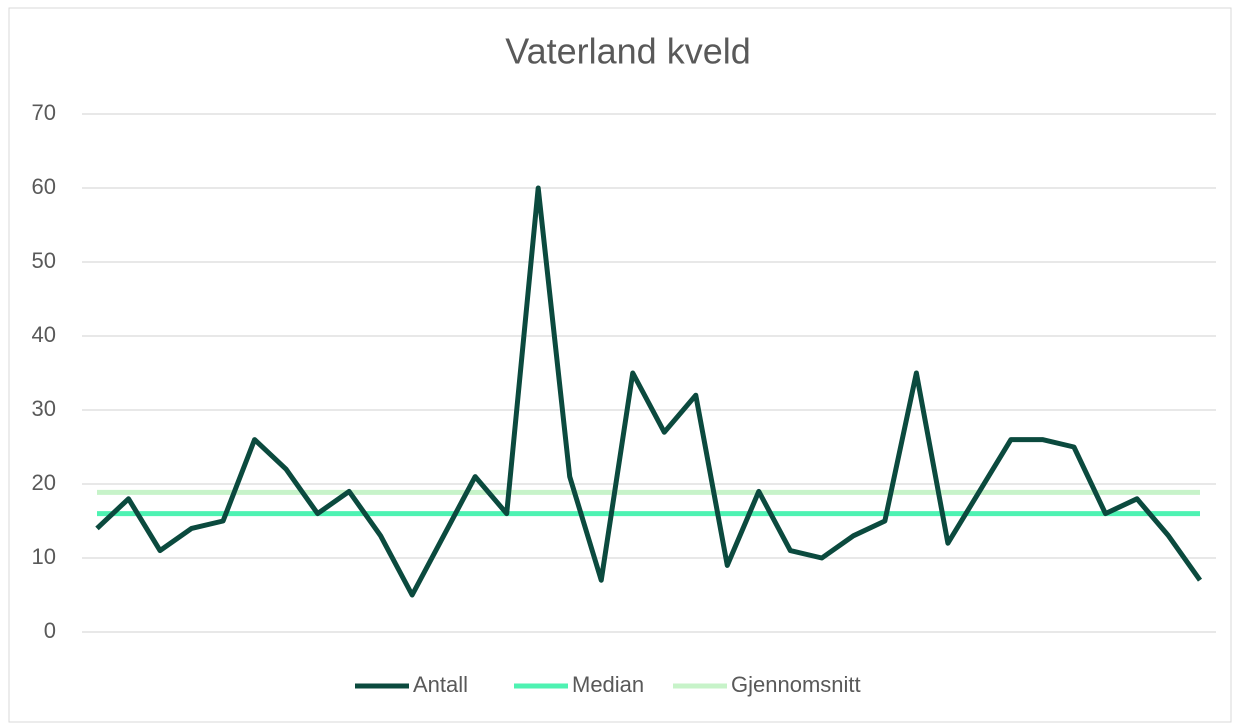 This screenshot has width=1235, height=724. I want to click on y-tick-label: 0, so click(50, 630).